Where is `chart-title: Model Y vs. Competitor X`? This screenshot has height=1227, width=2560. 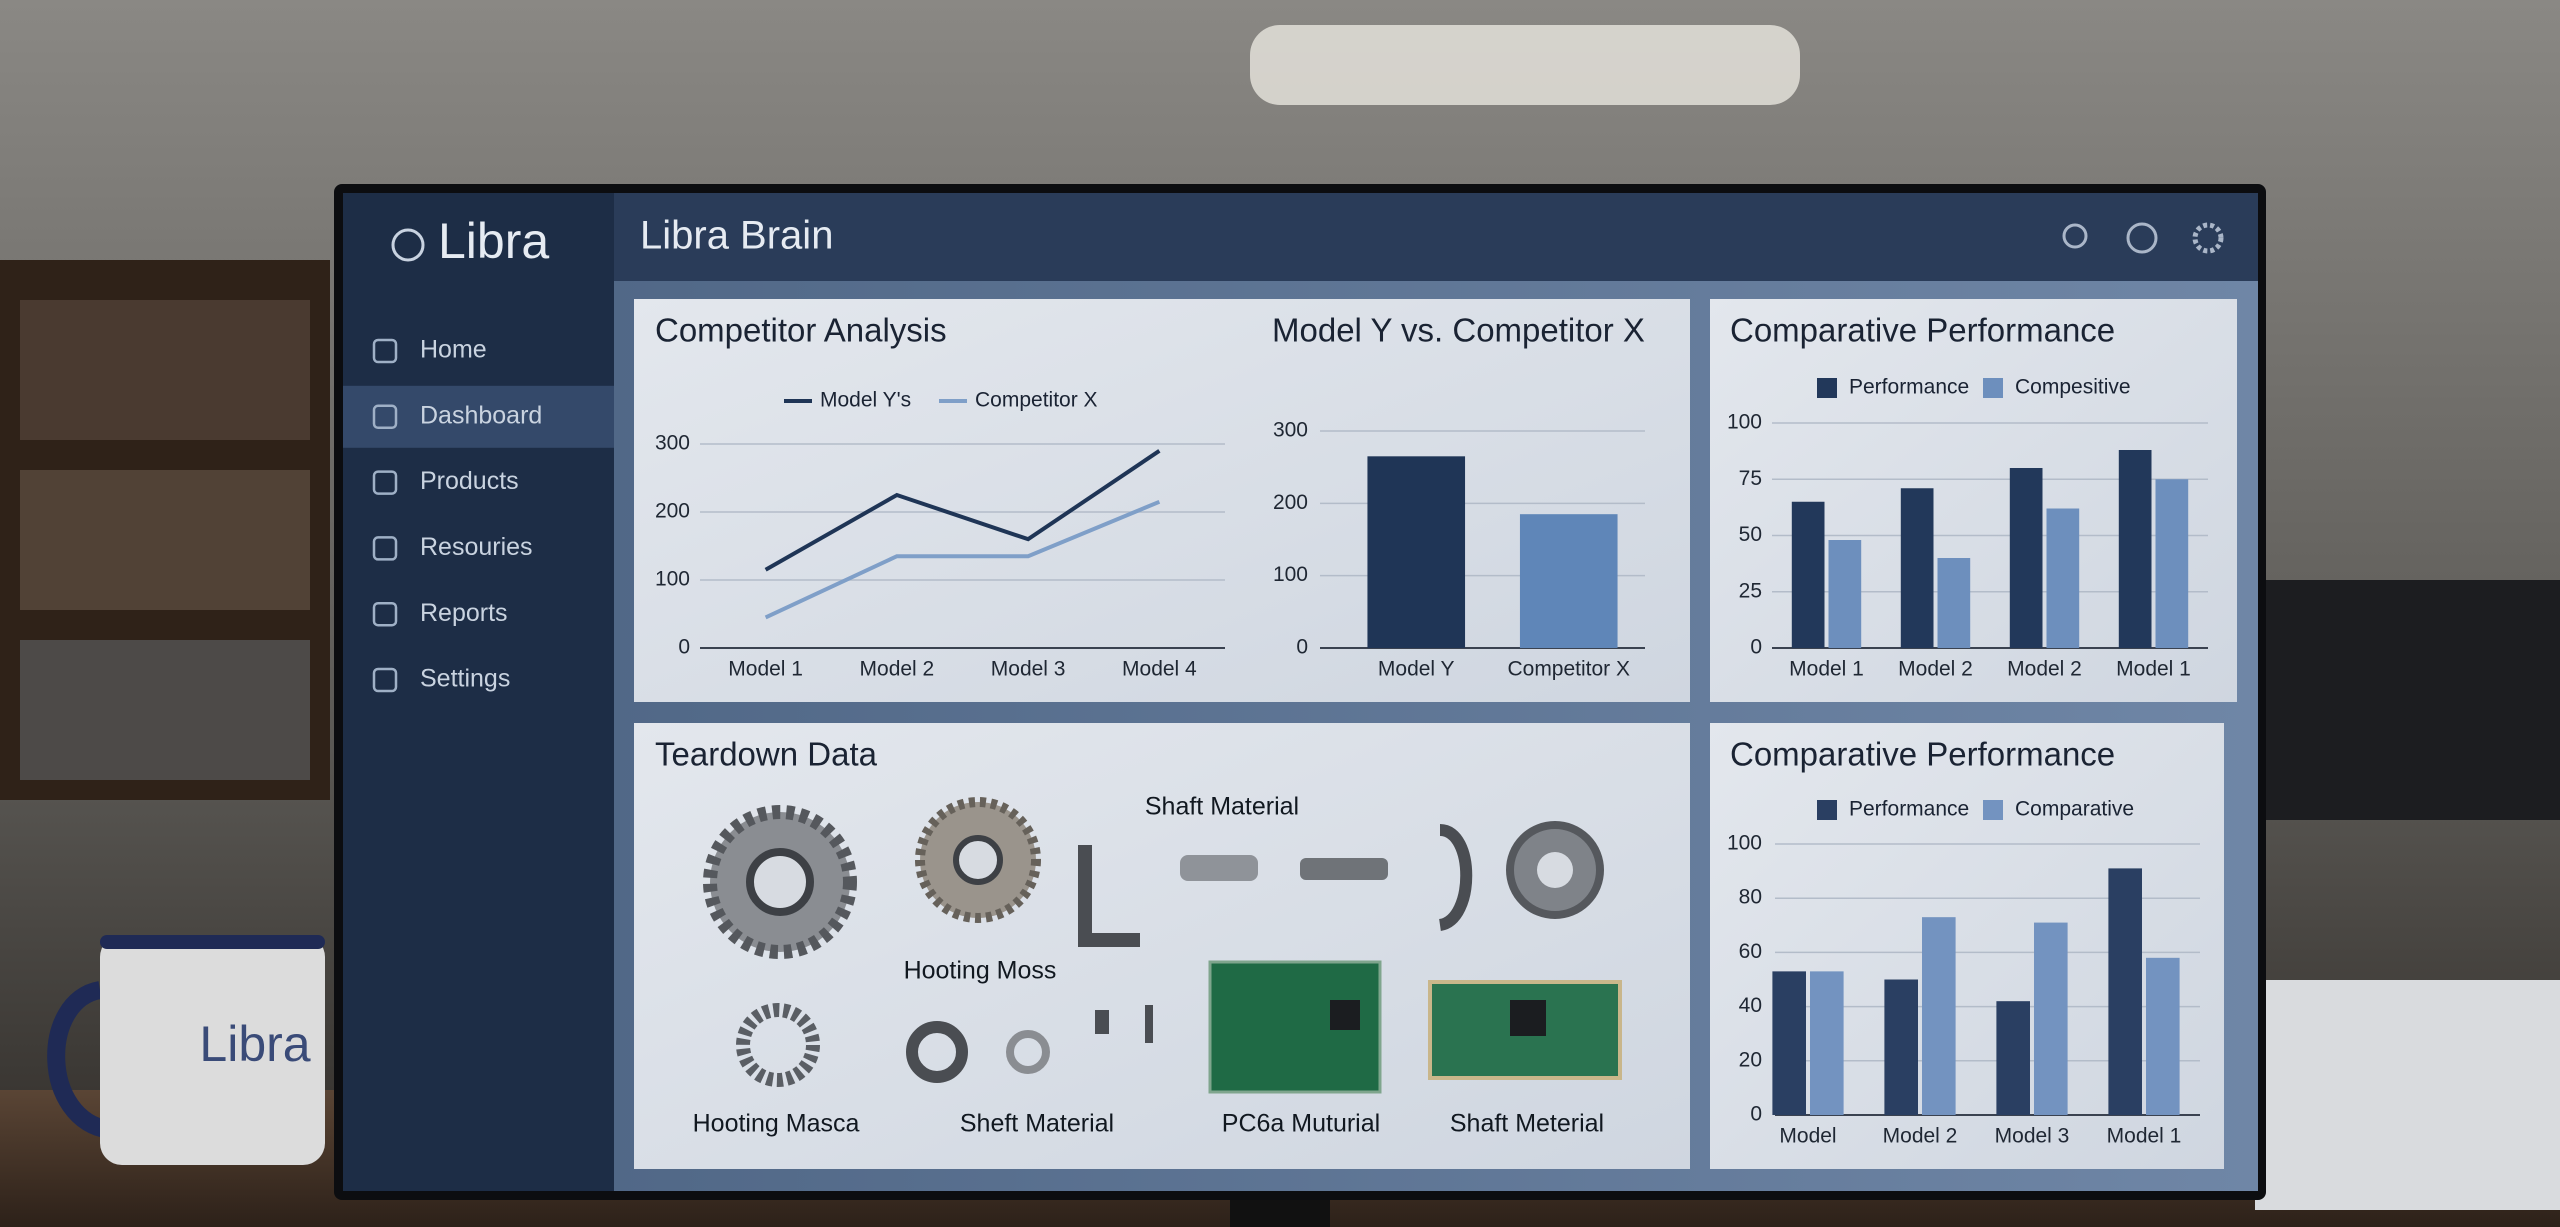
chart-title: Model Y vs. Competitor X is located at coordinates (1458, 330).